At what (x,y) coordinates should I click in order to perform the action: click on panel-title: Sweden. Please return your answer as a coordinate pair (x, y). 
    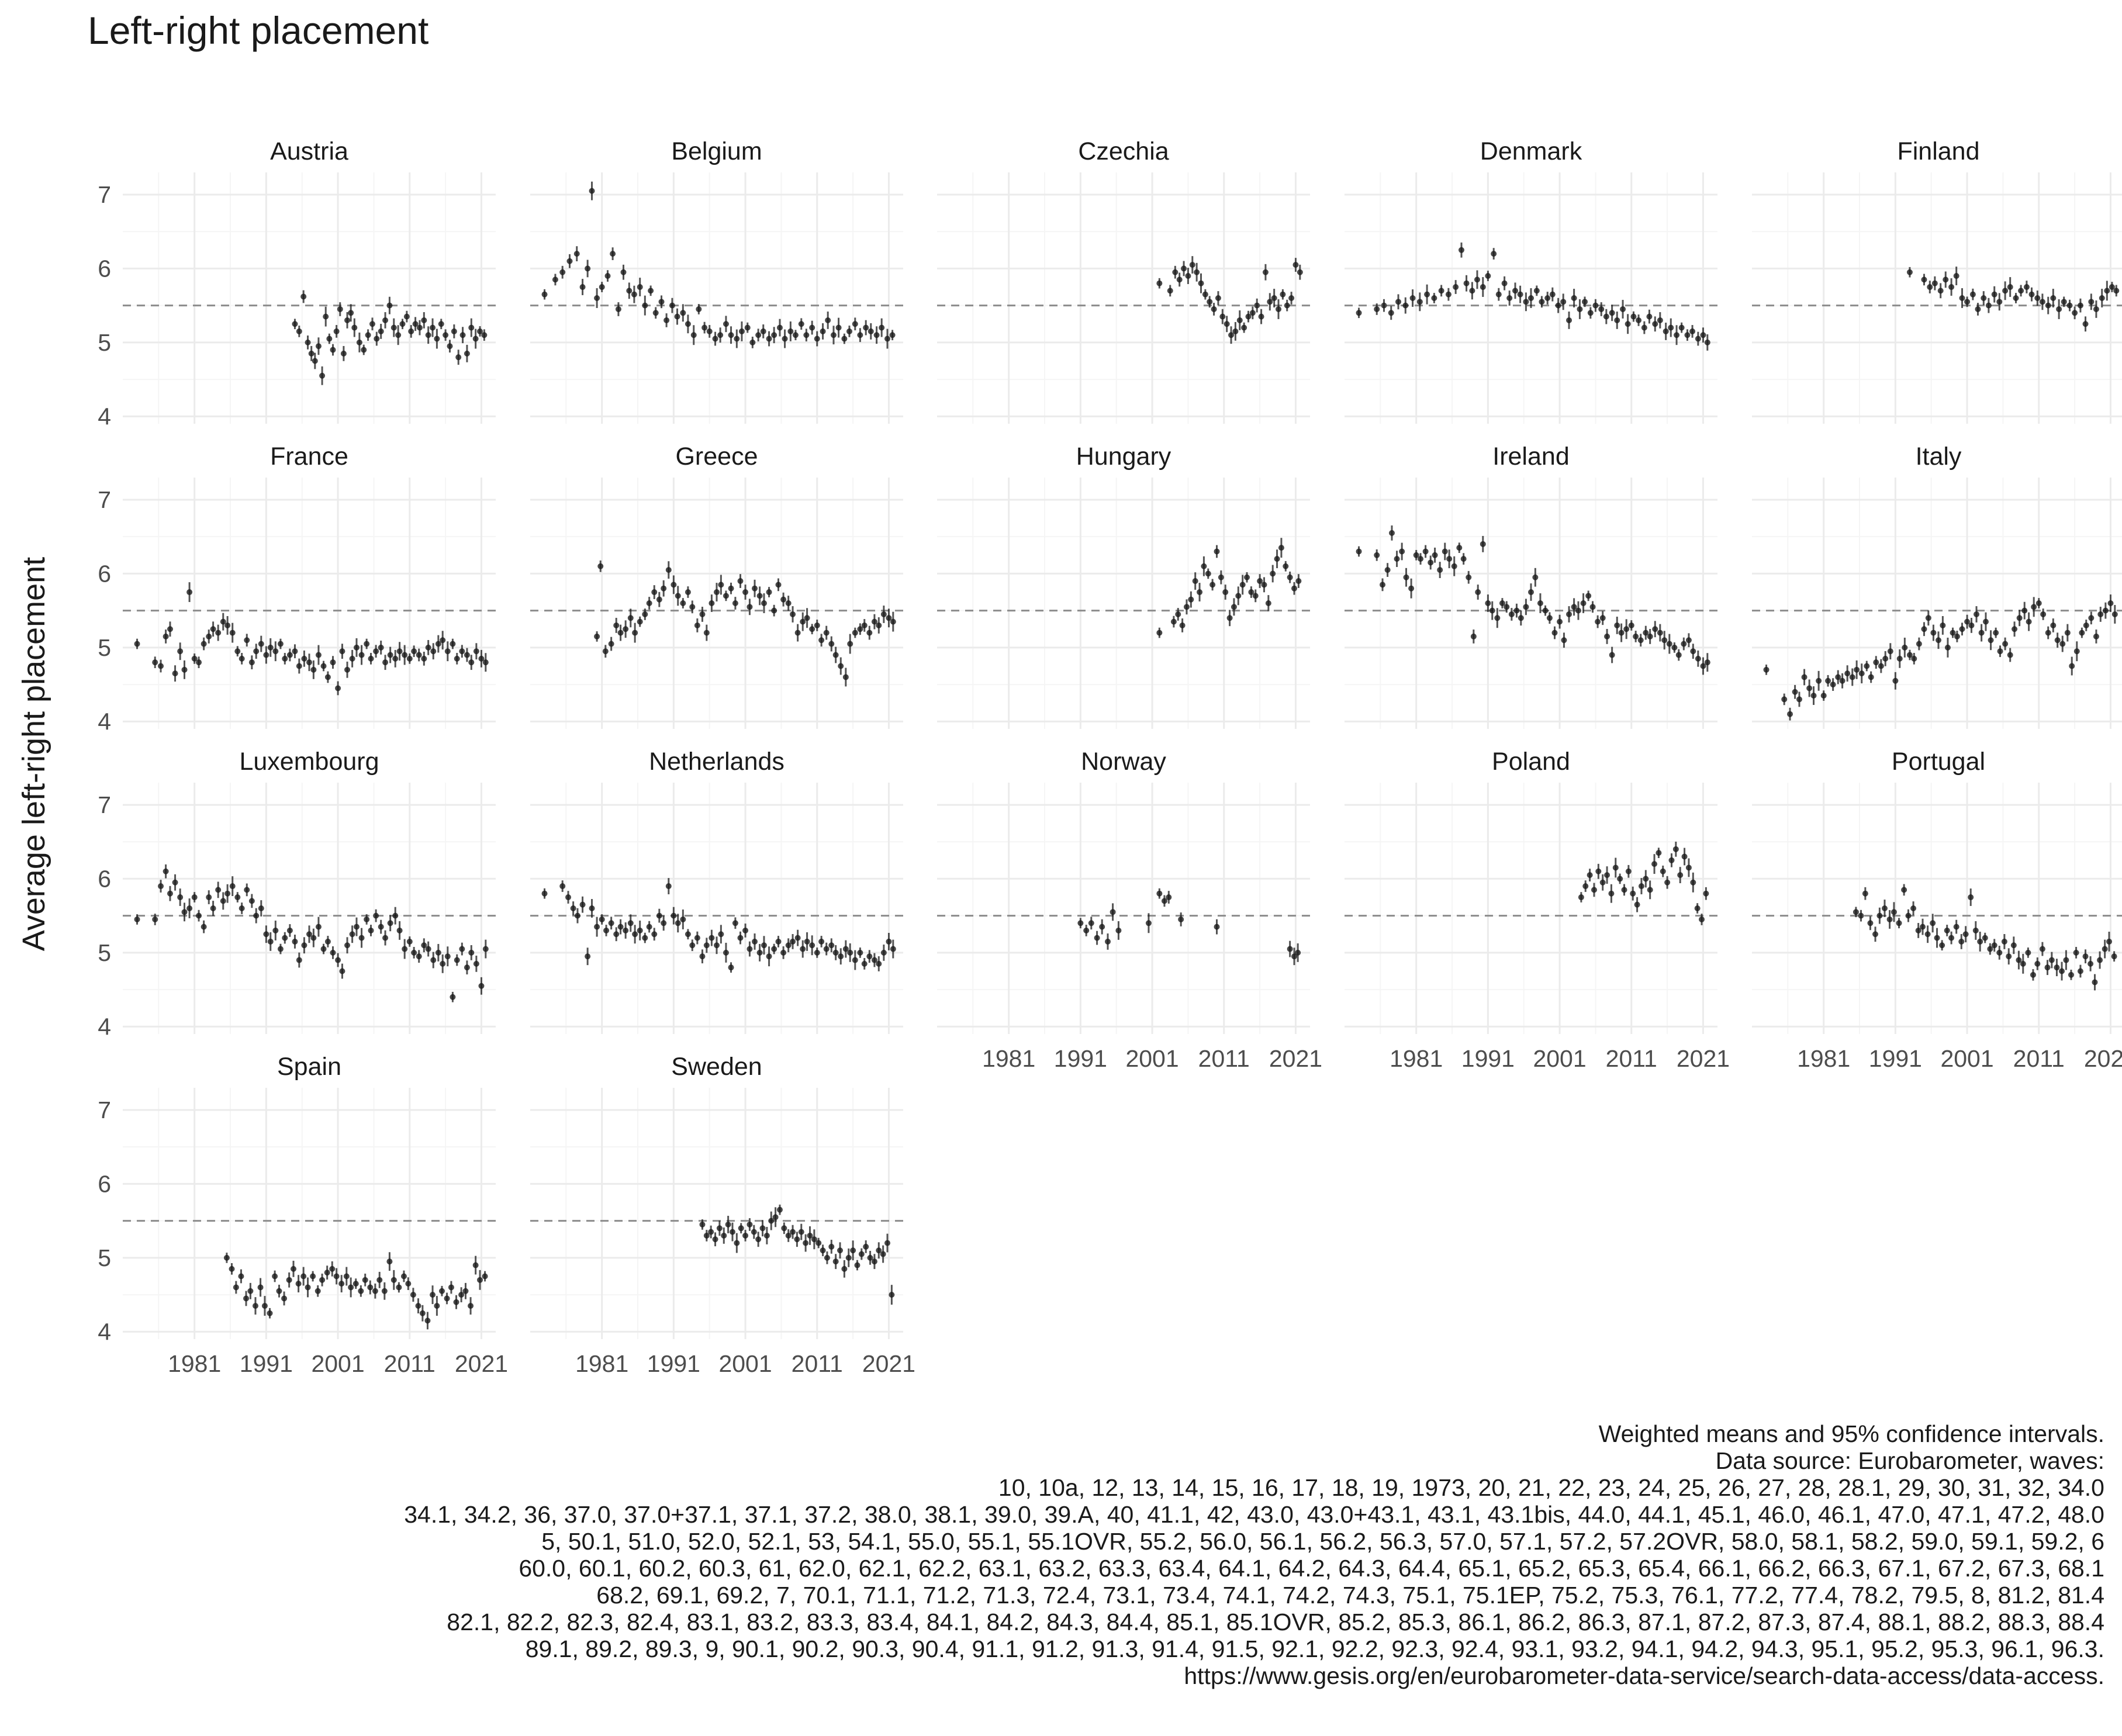
    Looking at the image, I should click on (716, 1067).